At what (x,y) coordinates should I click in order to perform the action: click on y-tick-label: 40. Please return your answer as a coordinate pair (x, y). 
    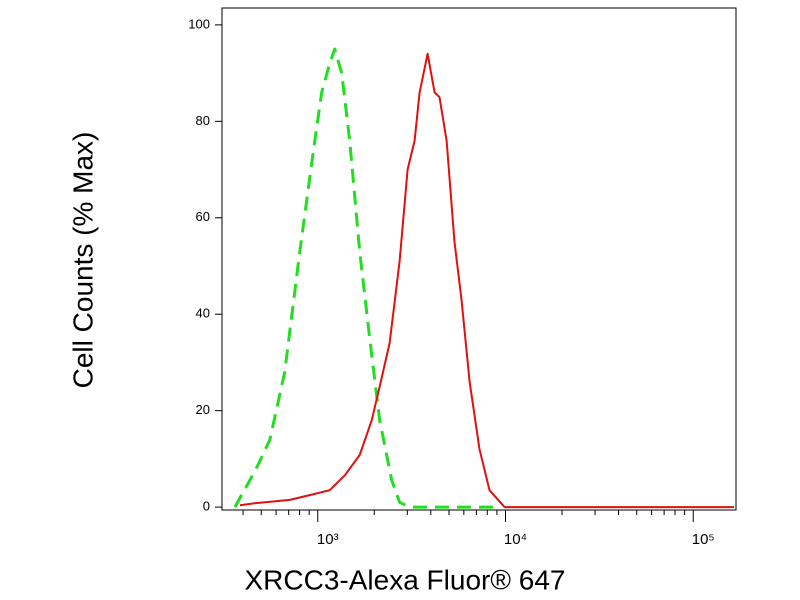
    Looking at the image, I should click on (203, 313).